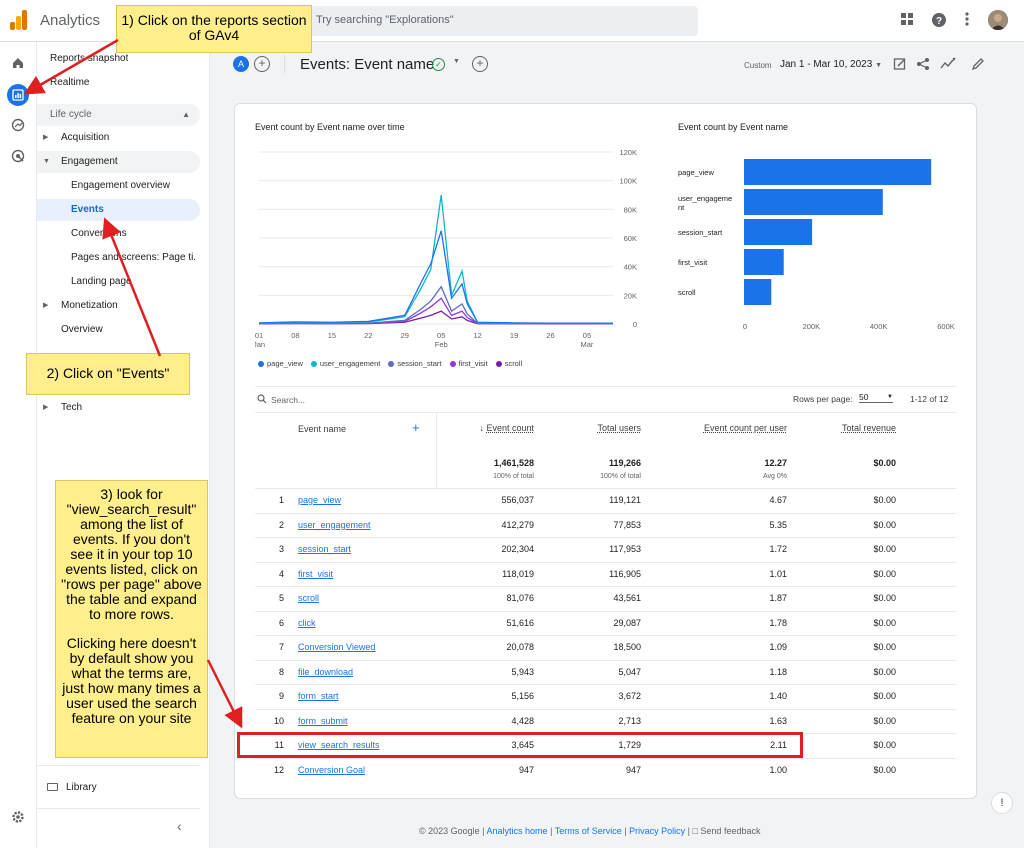  What do you see at coordinates (323, 720) in the screenshot?
I see `event-name-link: form_submit` at bounding box center [323, 720].